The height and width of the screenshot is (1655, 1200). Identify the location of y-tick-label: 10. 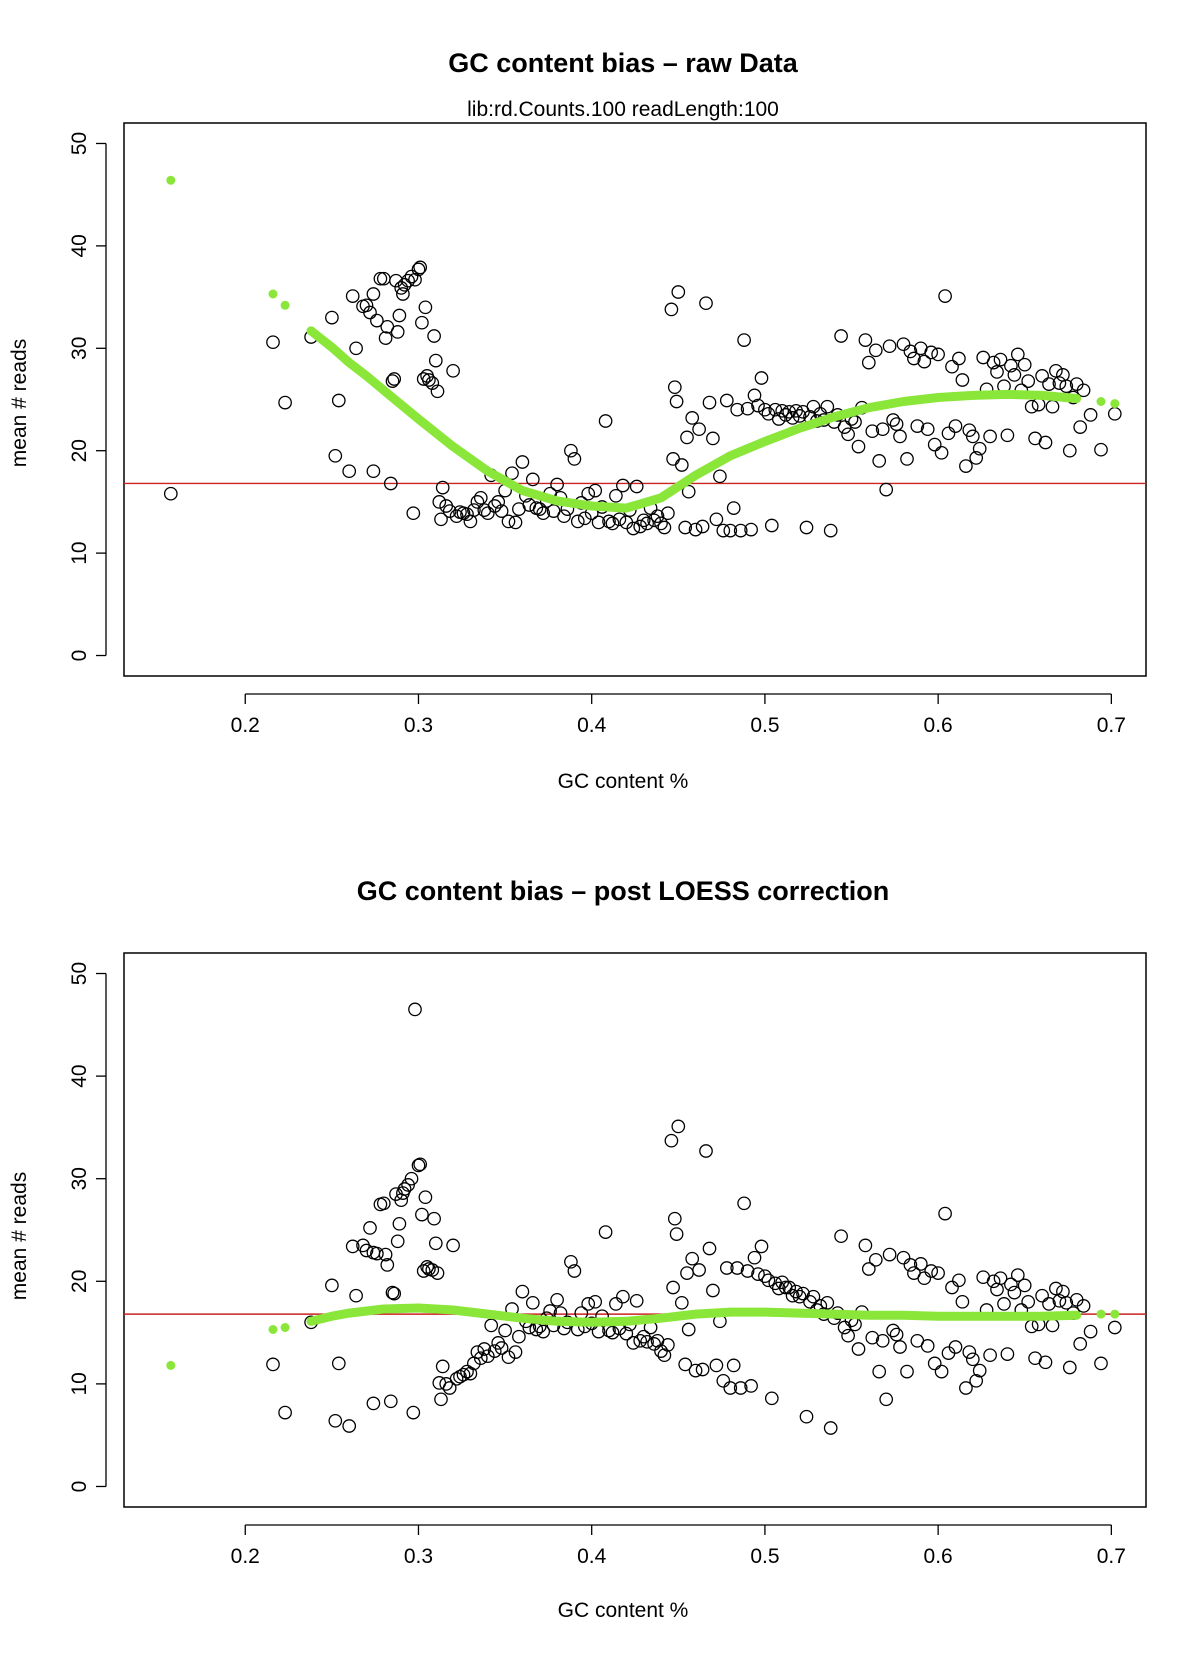
(79, 552).